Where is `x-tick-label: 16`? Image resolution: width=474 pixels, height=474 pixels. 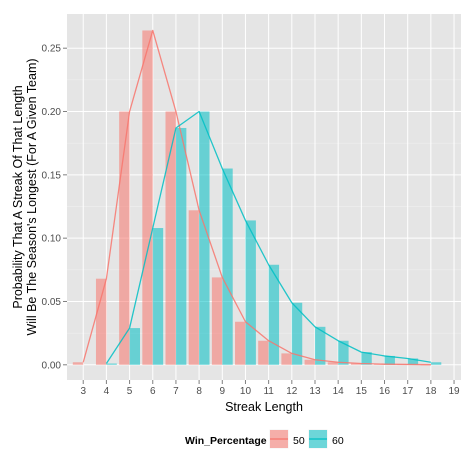 x-tick-label: 16 is located at coordinates (385, 391).